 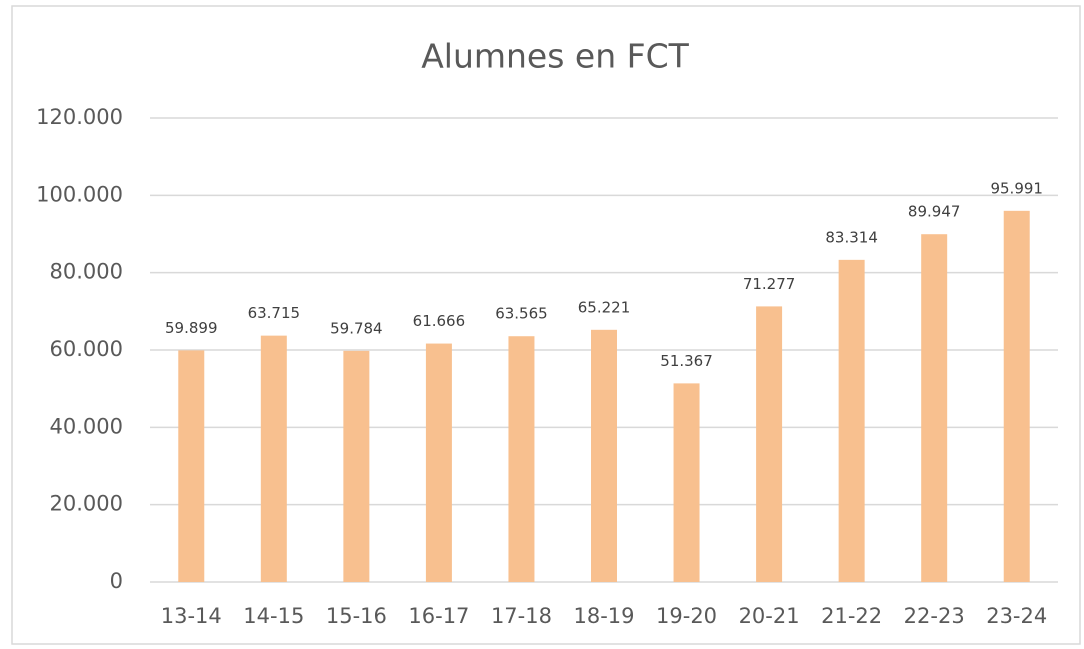 What do you see at coordinates (356, 328) in the screenshot?
I see `data-label: 59.784` at bounding box center [356, 328].